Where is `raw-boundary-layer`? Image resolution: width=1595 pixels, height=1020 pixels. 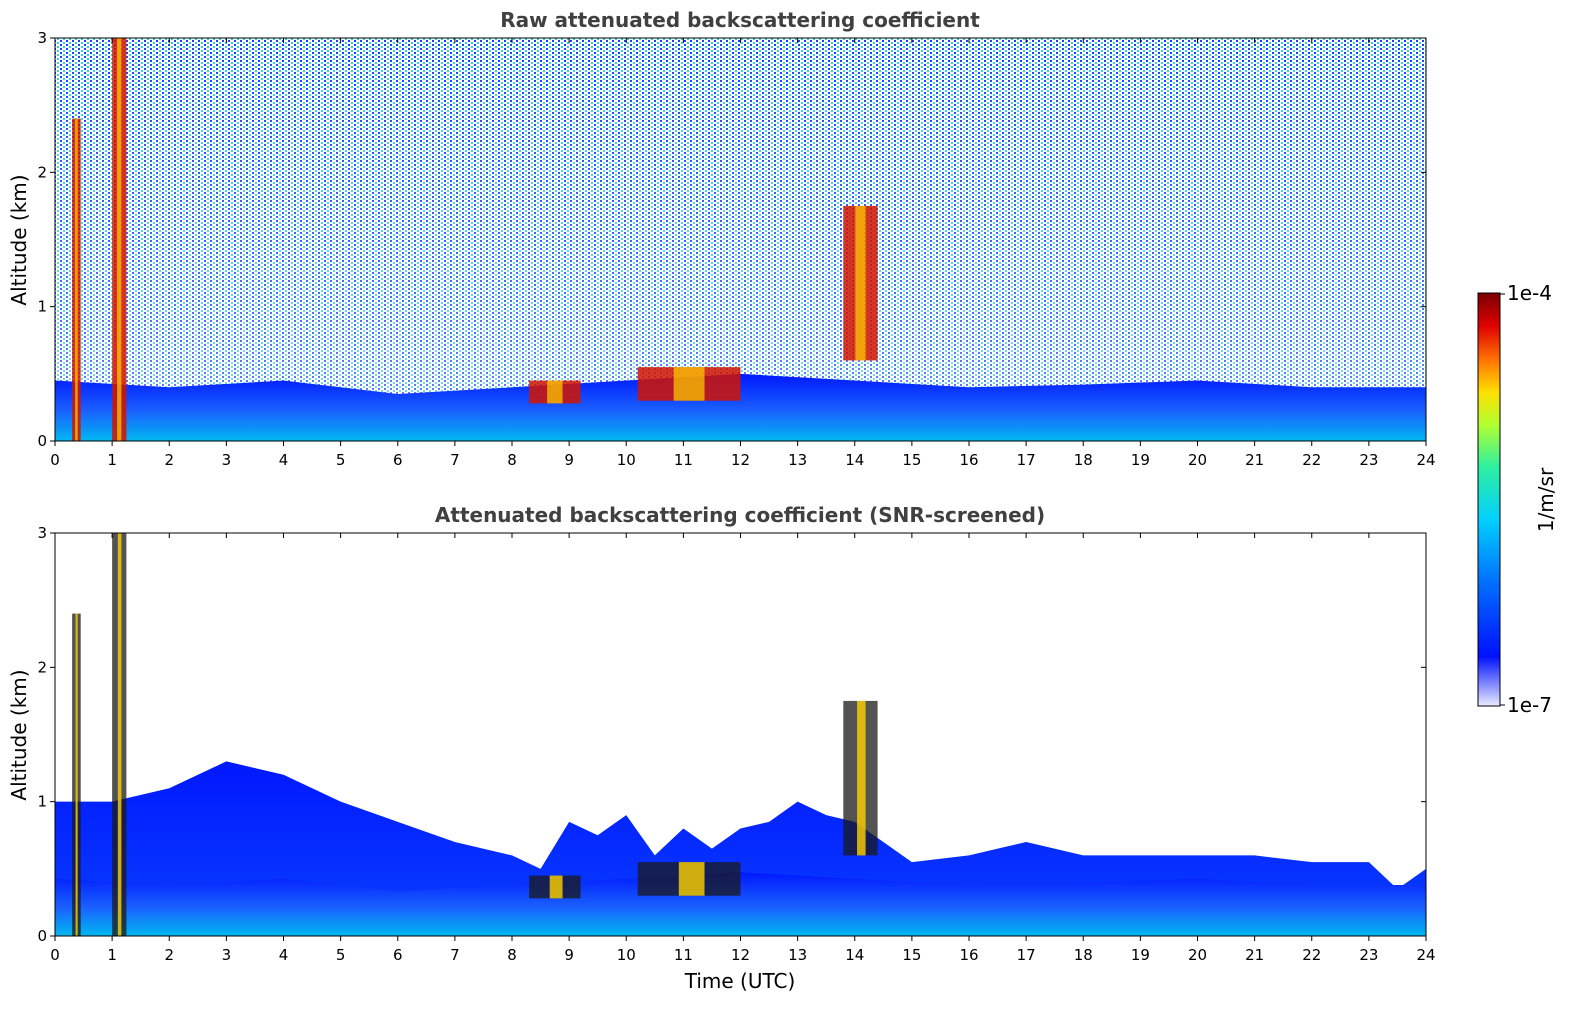 raw-boundary-layer is located at coordinates (740, 407).